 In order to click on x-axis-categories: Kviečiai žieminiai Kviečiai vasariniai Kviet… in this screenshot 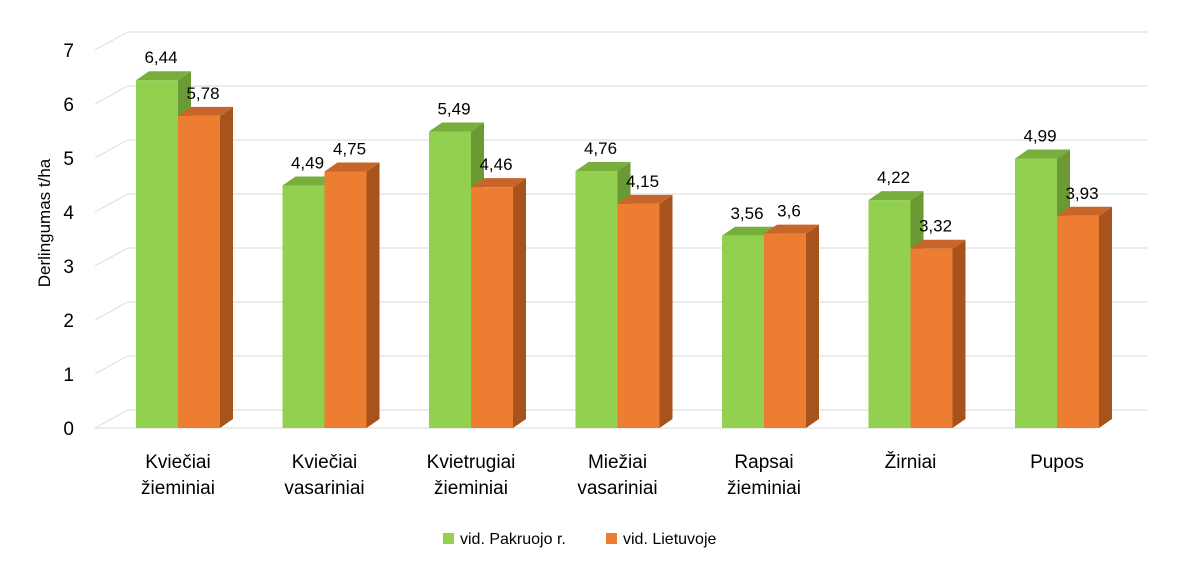, I will do `click(612, 475)`.